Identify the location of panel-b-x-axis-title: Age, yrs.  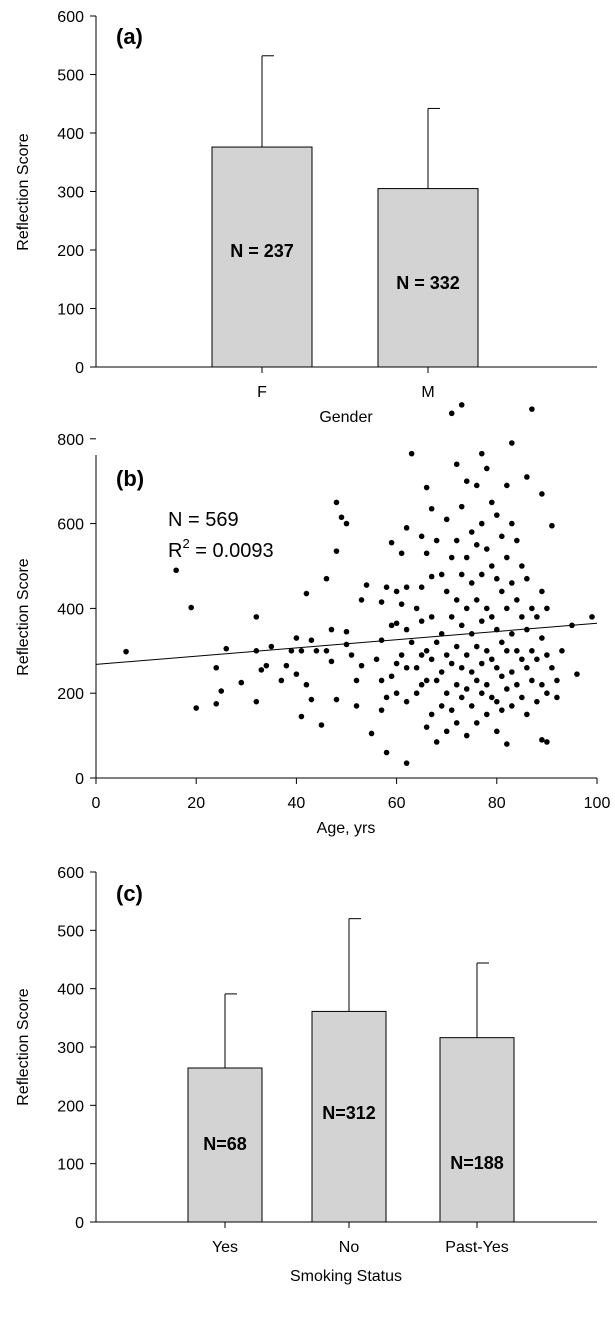
(346, 828).